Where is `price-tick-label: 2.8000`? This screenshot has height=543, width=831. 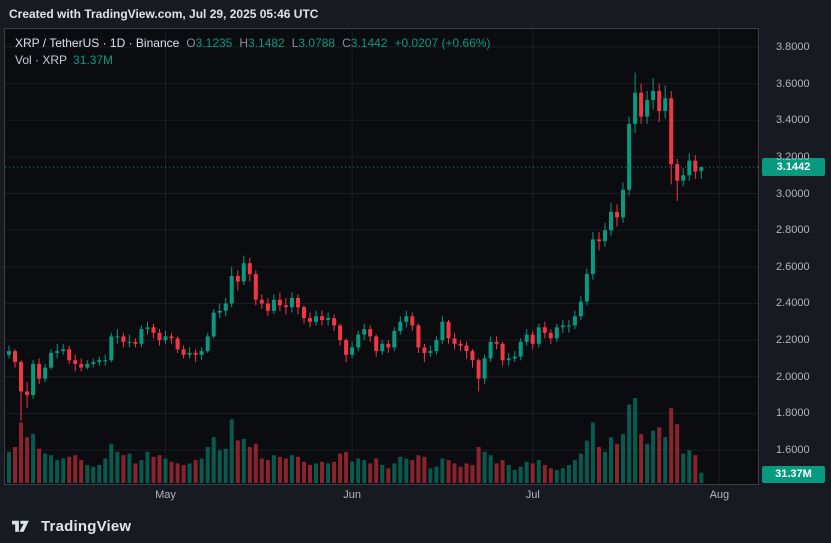
price-tick-label: 2.8000 is located at coordinates (793, 230).